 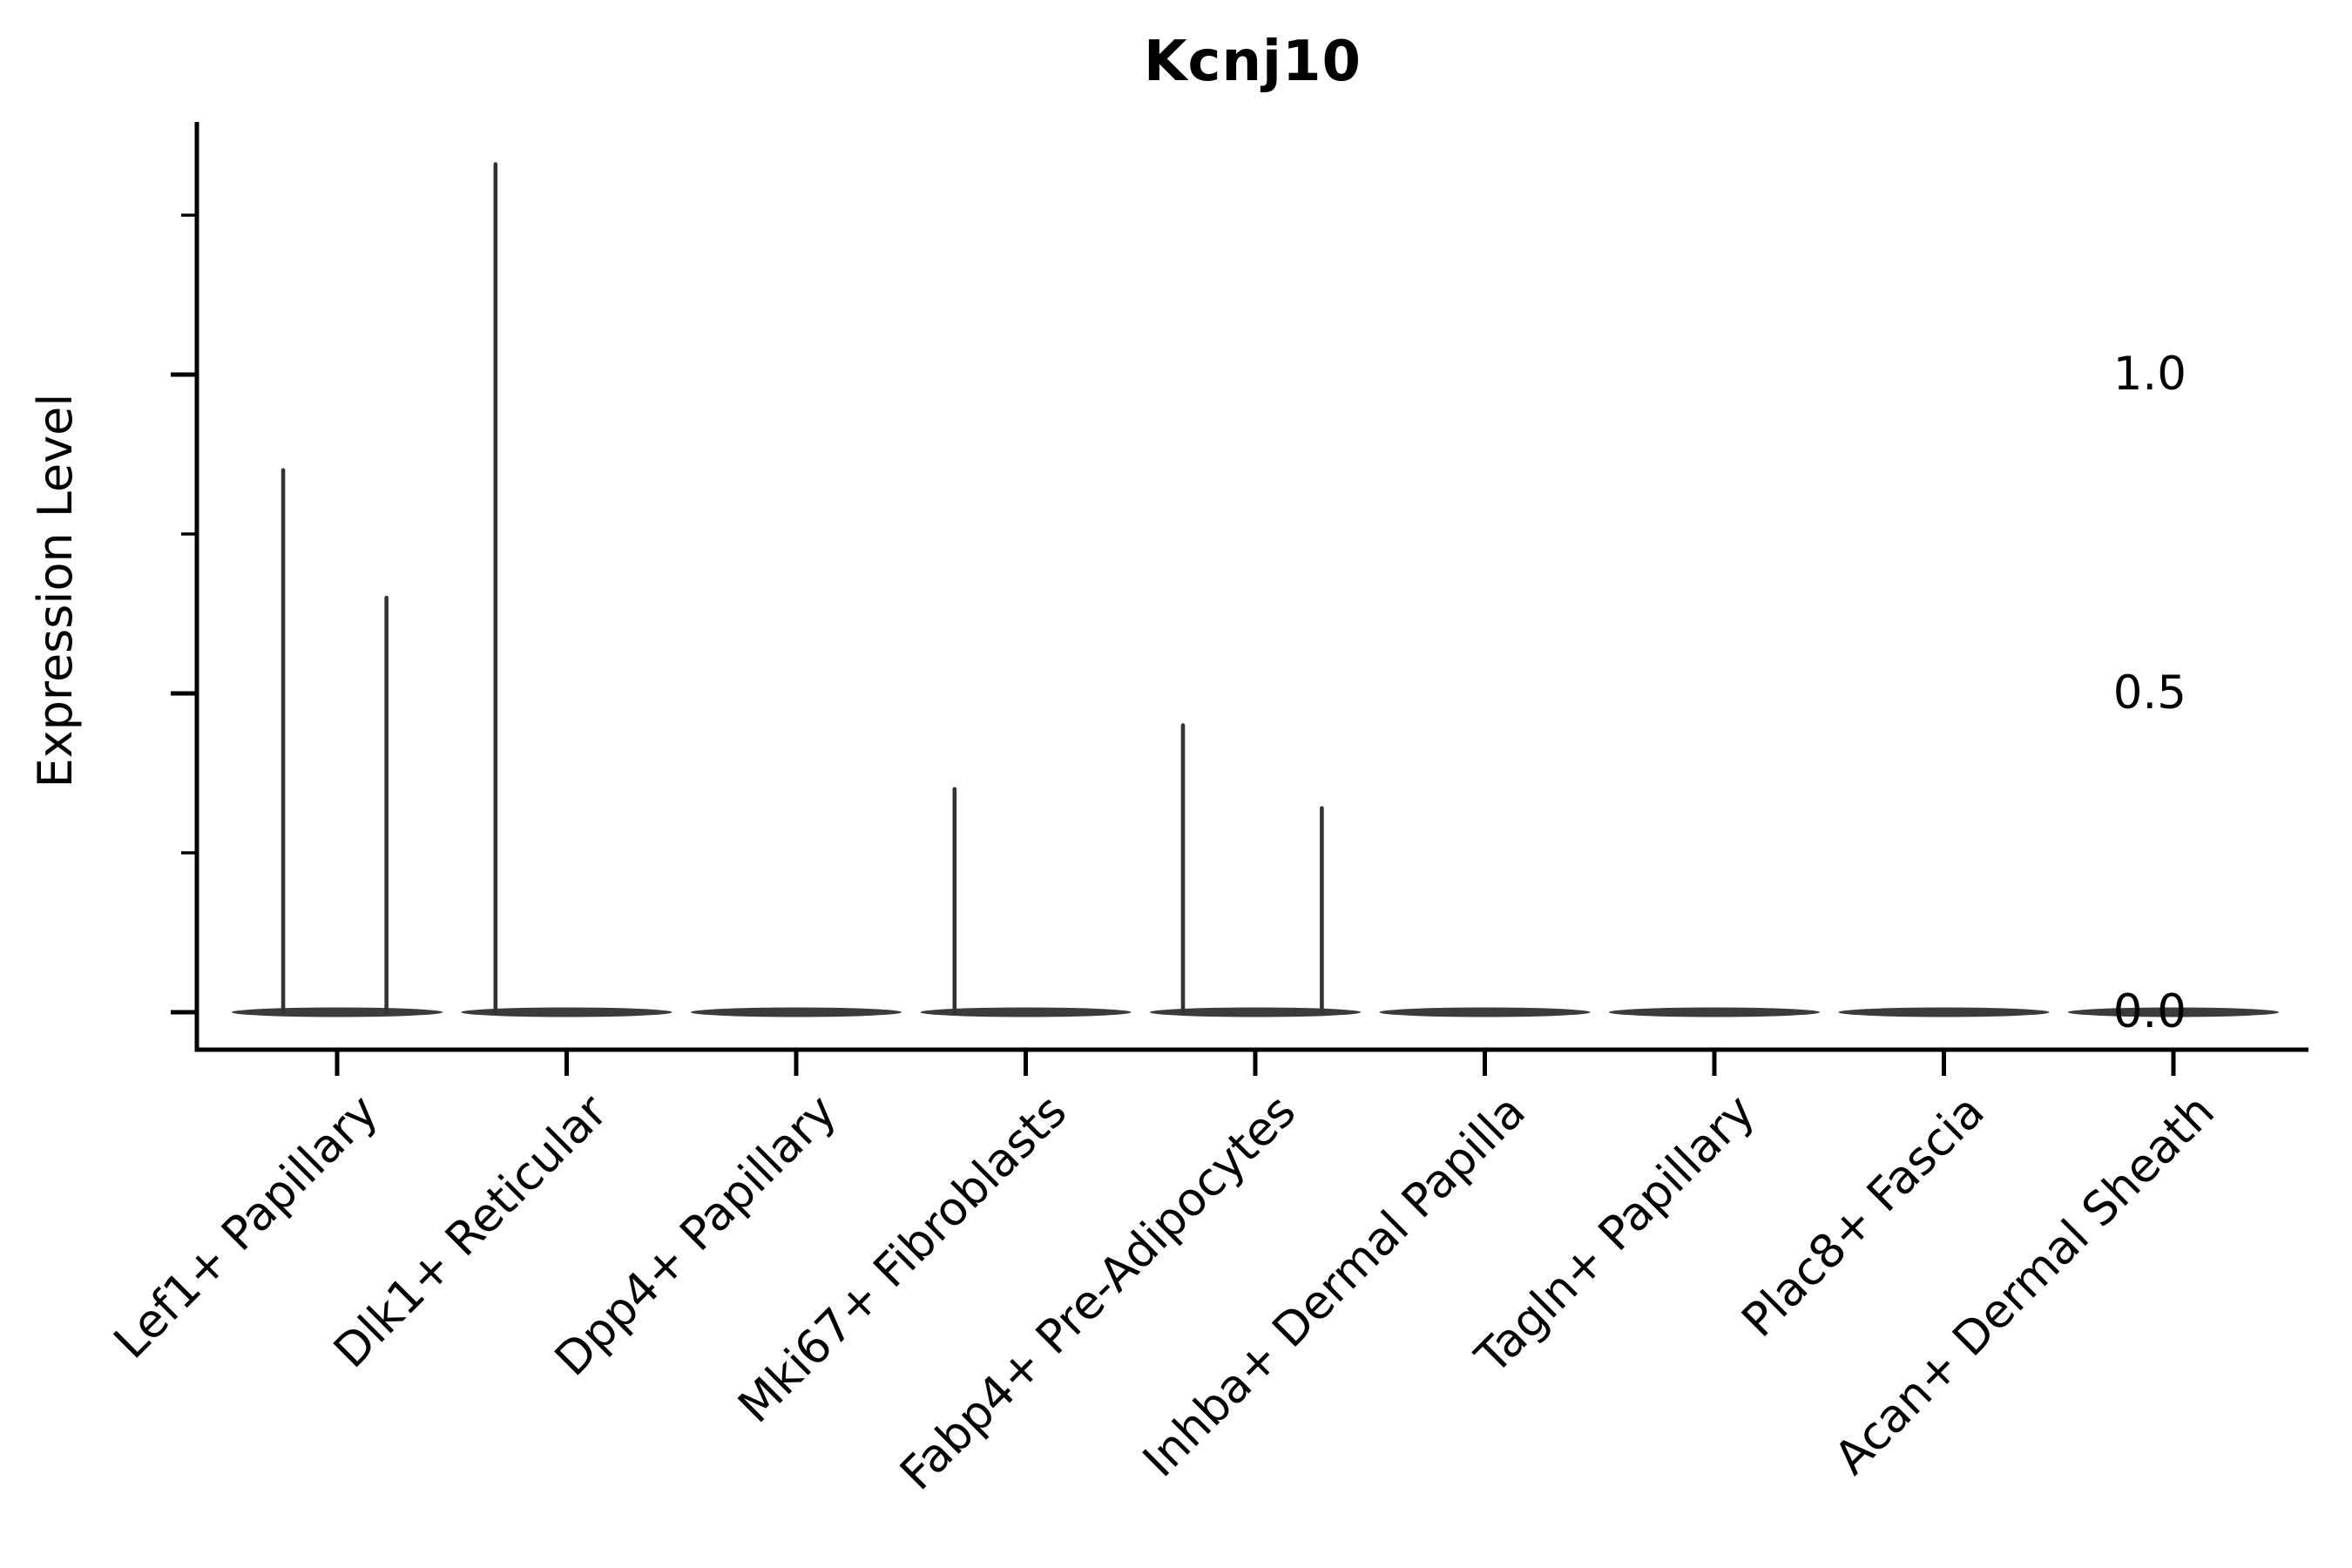 I want to click on y-tick-label: 0.0, so click(x=2149, y=1012).